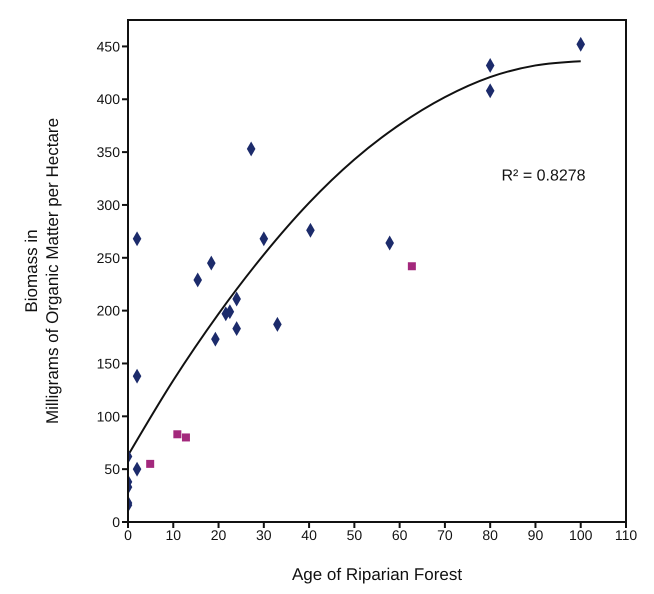  I want to click on x-tick-label: 40, so click(309, 534).